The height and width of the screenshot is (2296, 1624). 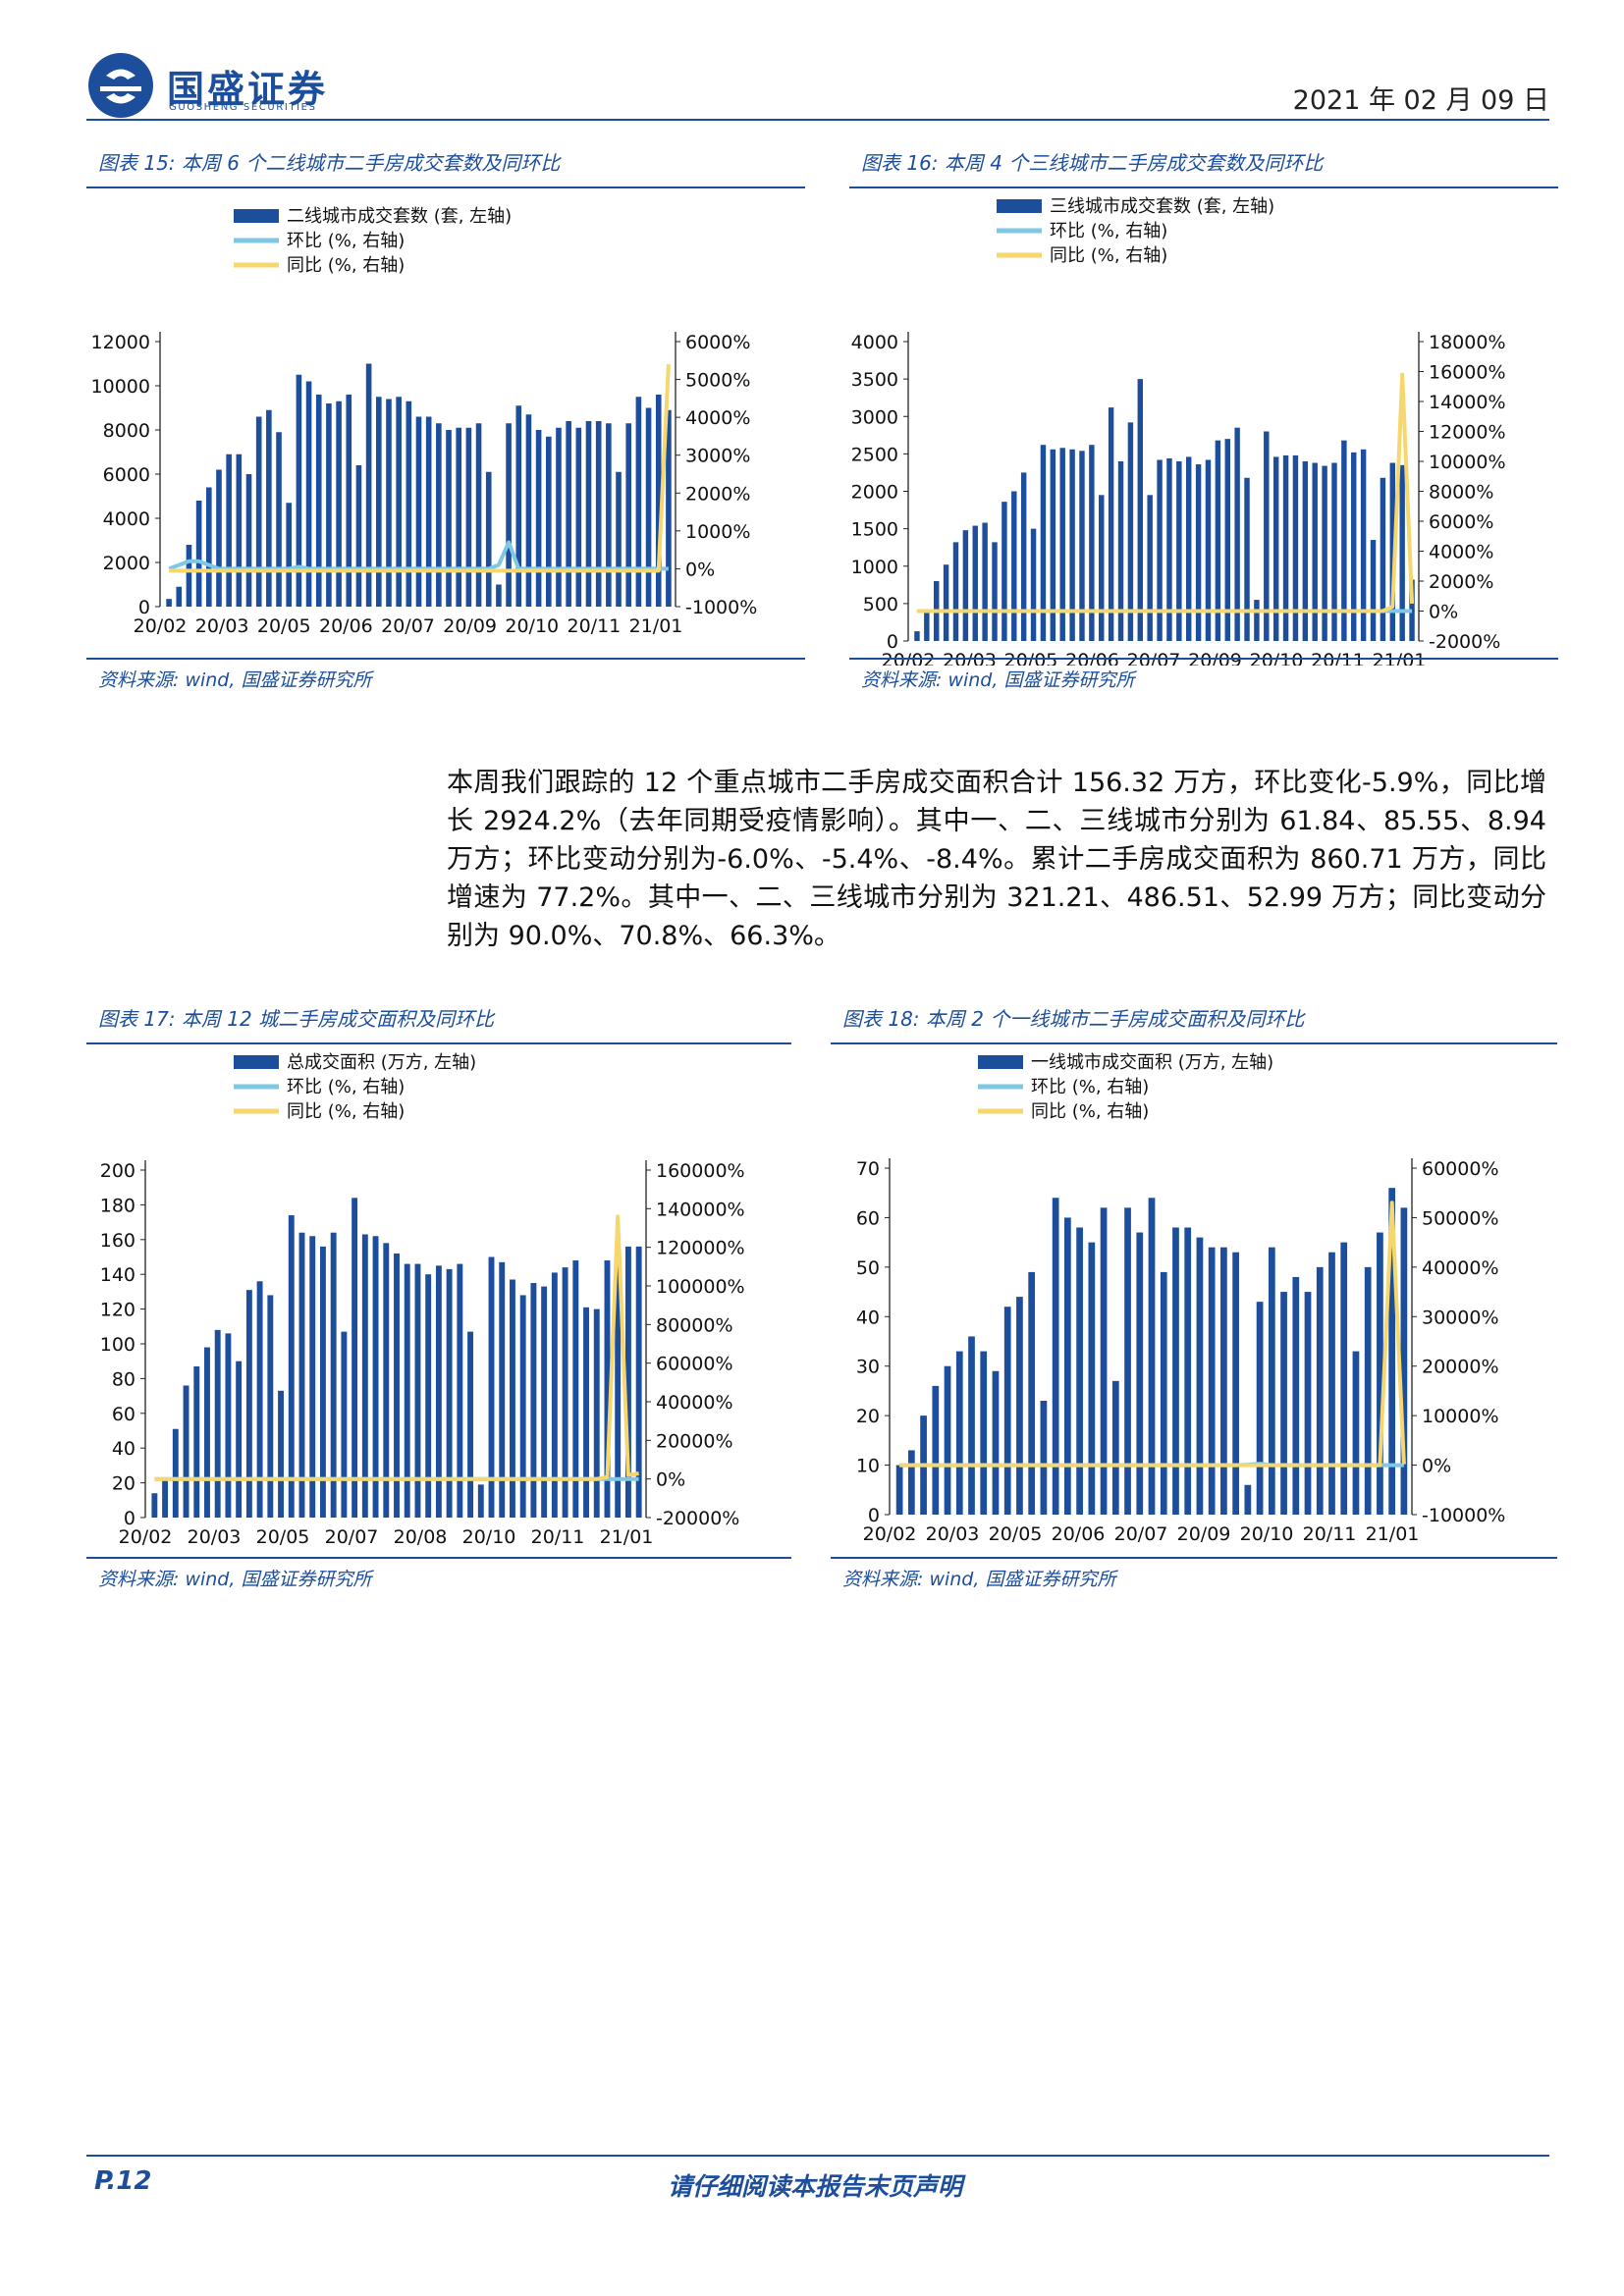 I want to click on left-tick-label: 0, so click(x=144, y=607).